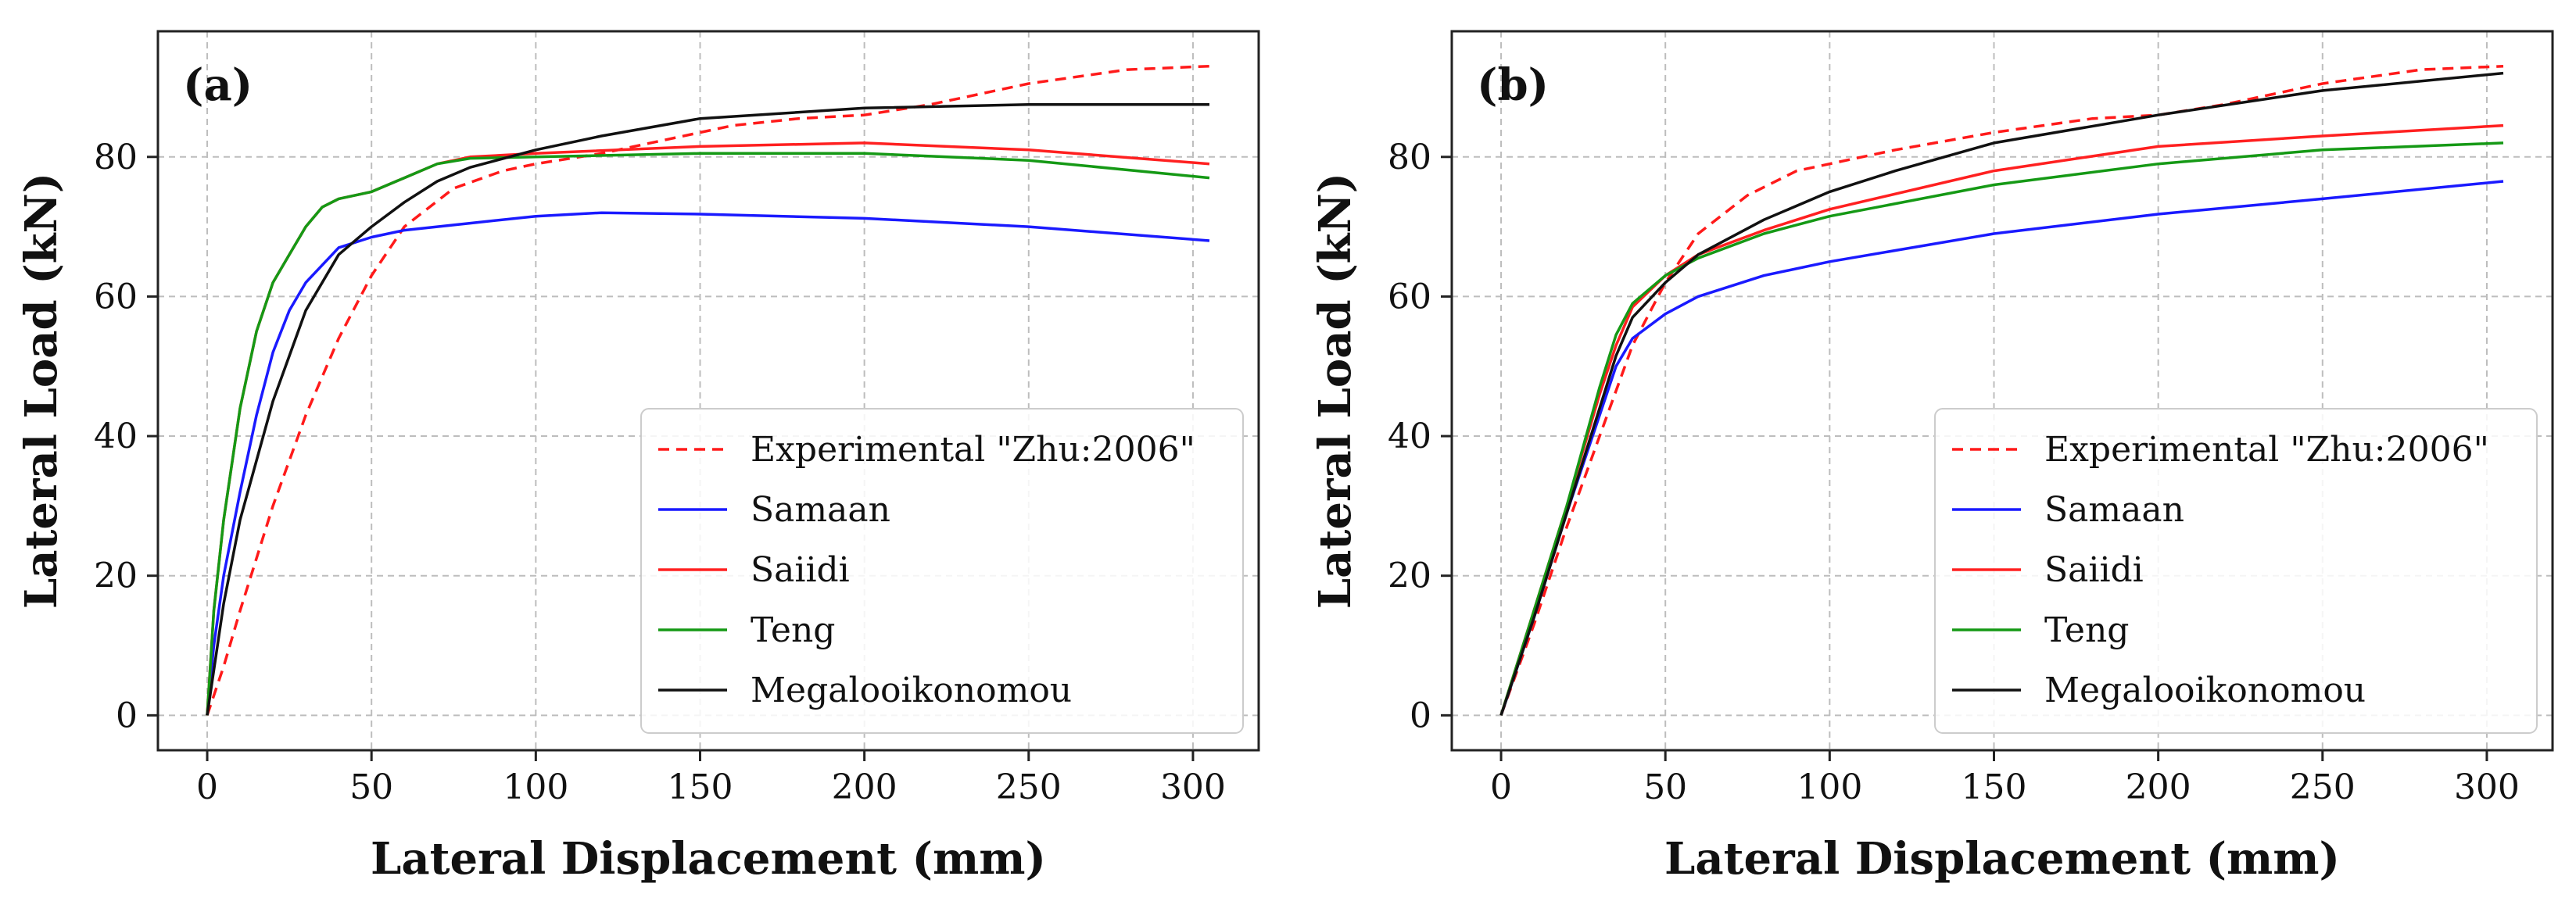 The image size is (2576, 912). What do you see at coordinates (1501, 787) in the screenshot?
I see `panel-b-xtick-label-0: 0` at bounding box center [1501, 787].